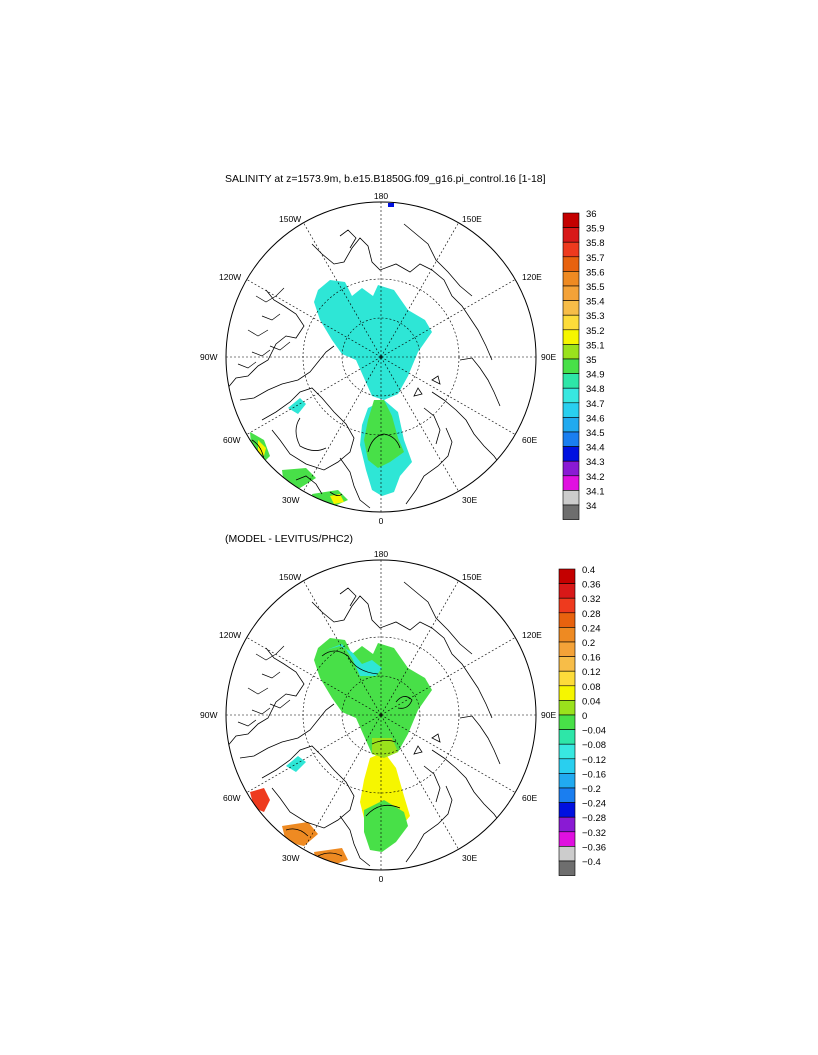 The width and height of the screenshot is (818, 1055). Describe the element at coordinates (595, 404) in the screenshot. I see `panel1-colorbar-label: 34.7` at that location.